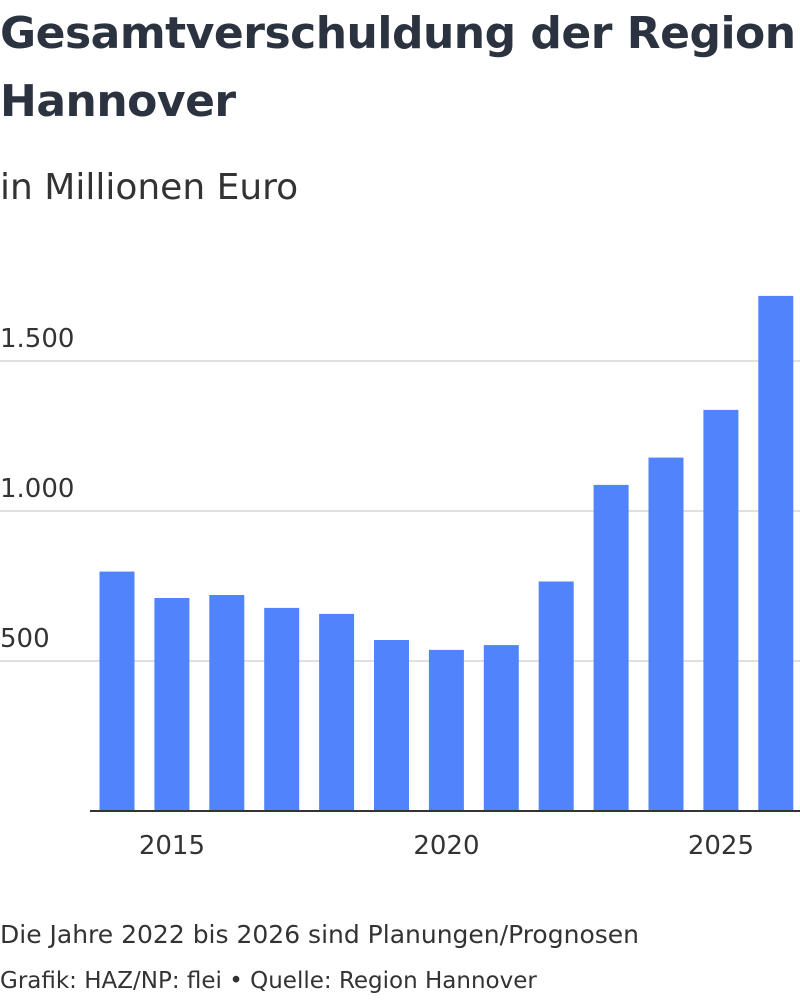 Image resolution: width=800 pixels, height=1000 pixels. What do you see at coordinates (501, 728) in the screenshot?
I see `bar-2021` at bounding box center [501, 728].